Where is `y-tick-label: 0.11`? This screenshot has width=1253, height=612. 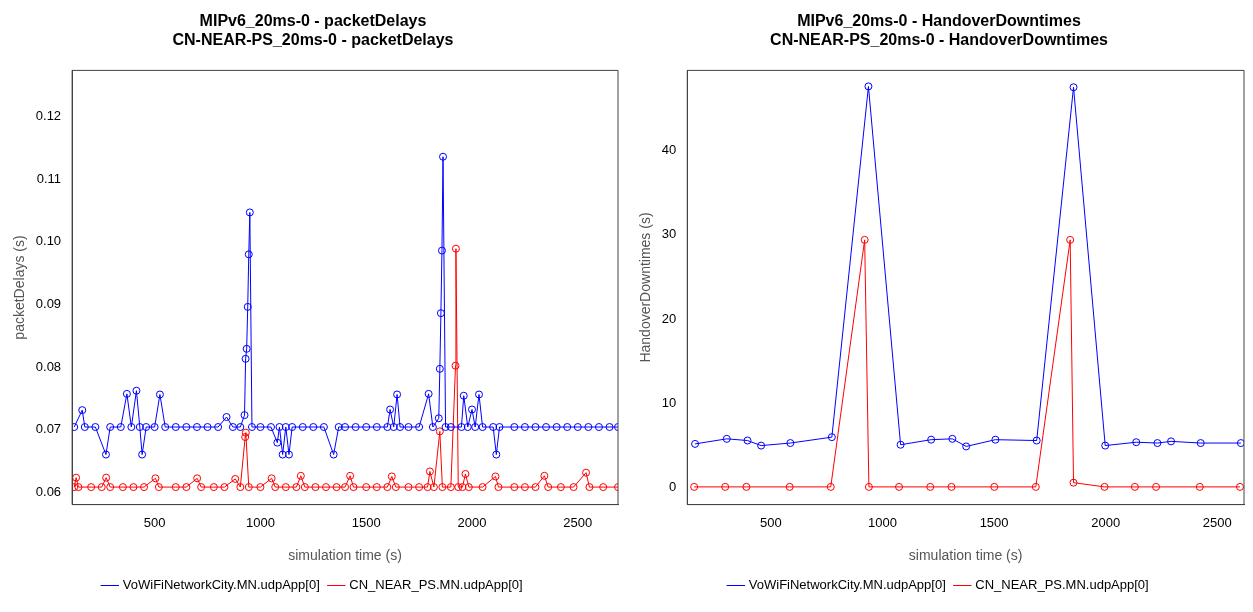
y-tick-label: 0.11 is located at coordinates (49, 178).